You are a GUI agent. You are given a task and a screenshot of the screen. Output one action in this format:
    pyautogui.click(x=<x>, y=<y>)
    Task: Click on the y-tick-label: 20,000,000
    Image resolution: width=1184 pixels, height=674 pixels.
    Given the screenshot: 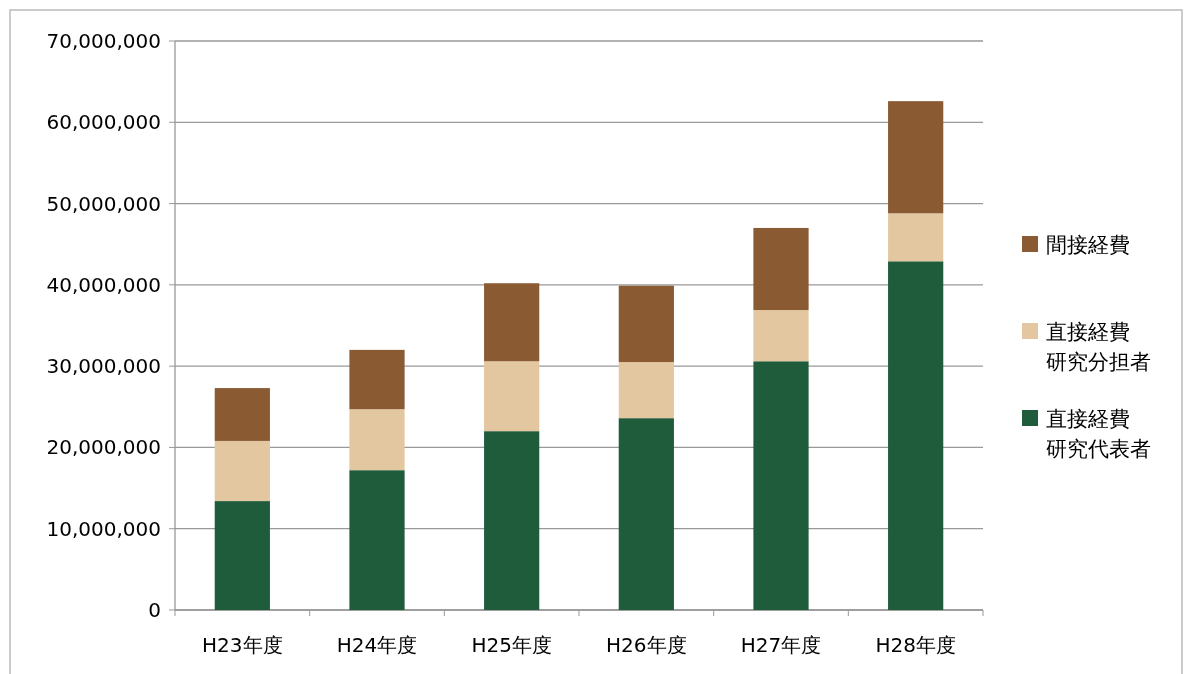 What is the action you would take?
    pyautogui.click(x=103, y=447)
    